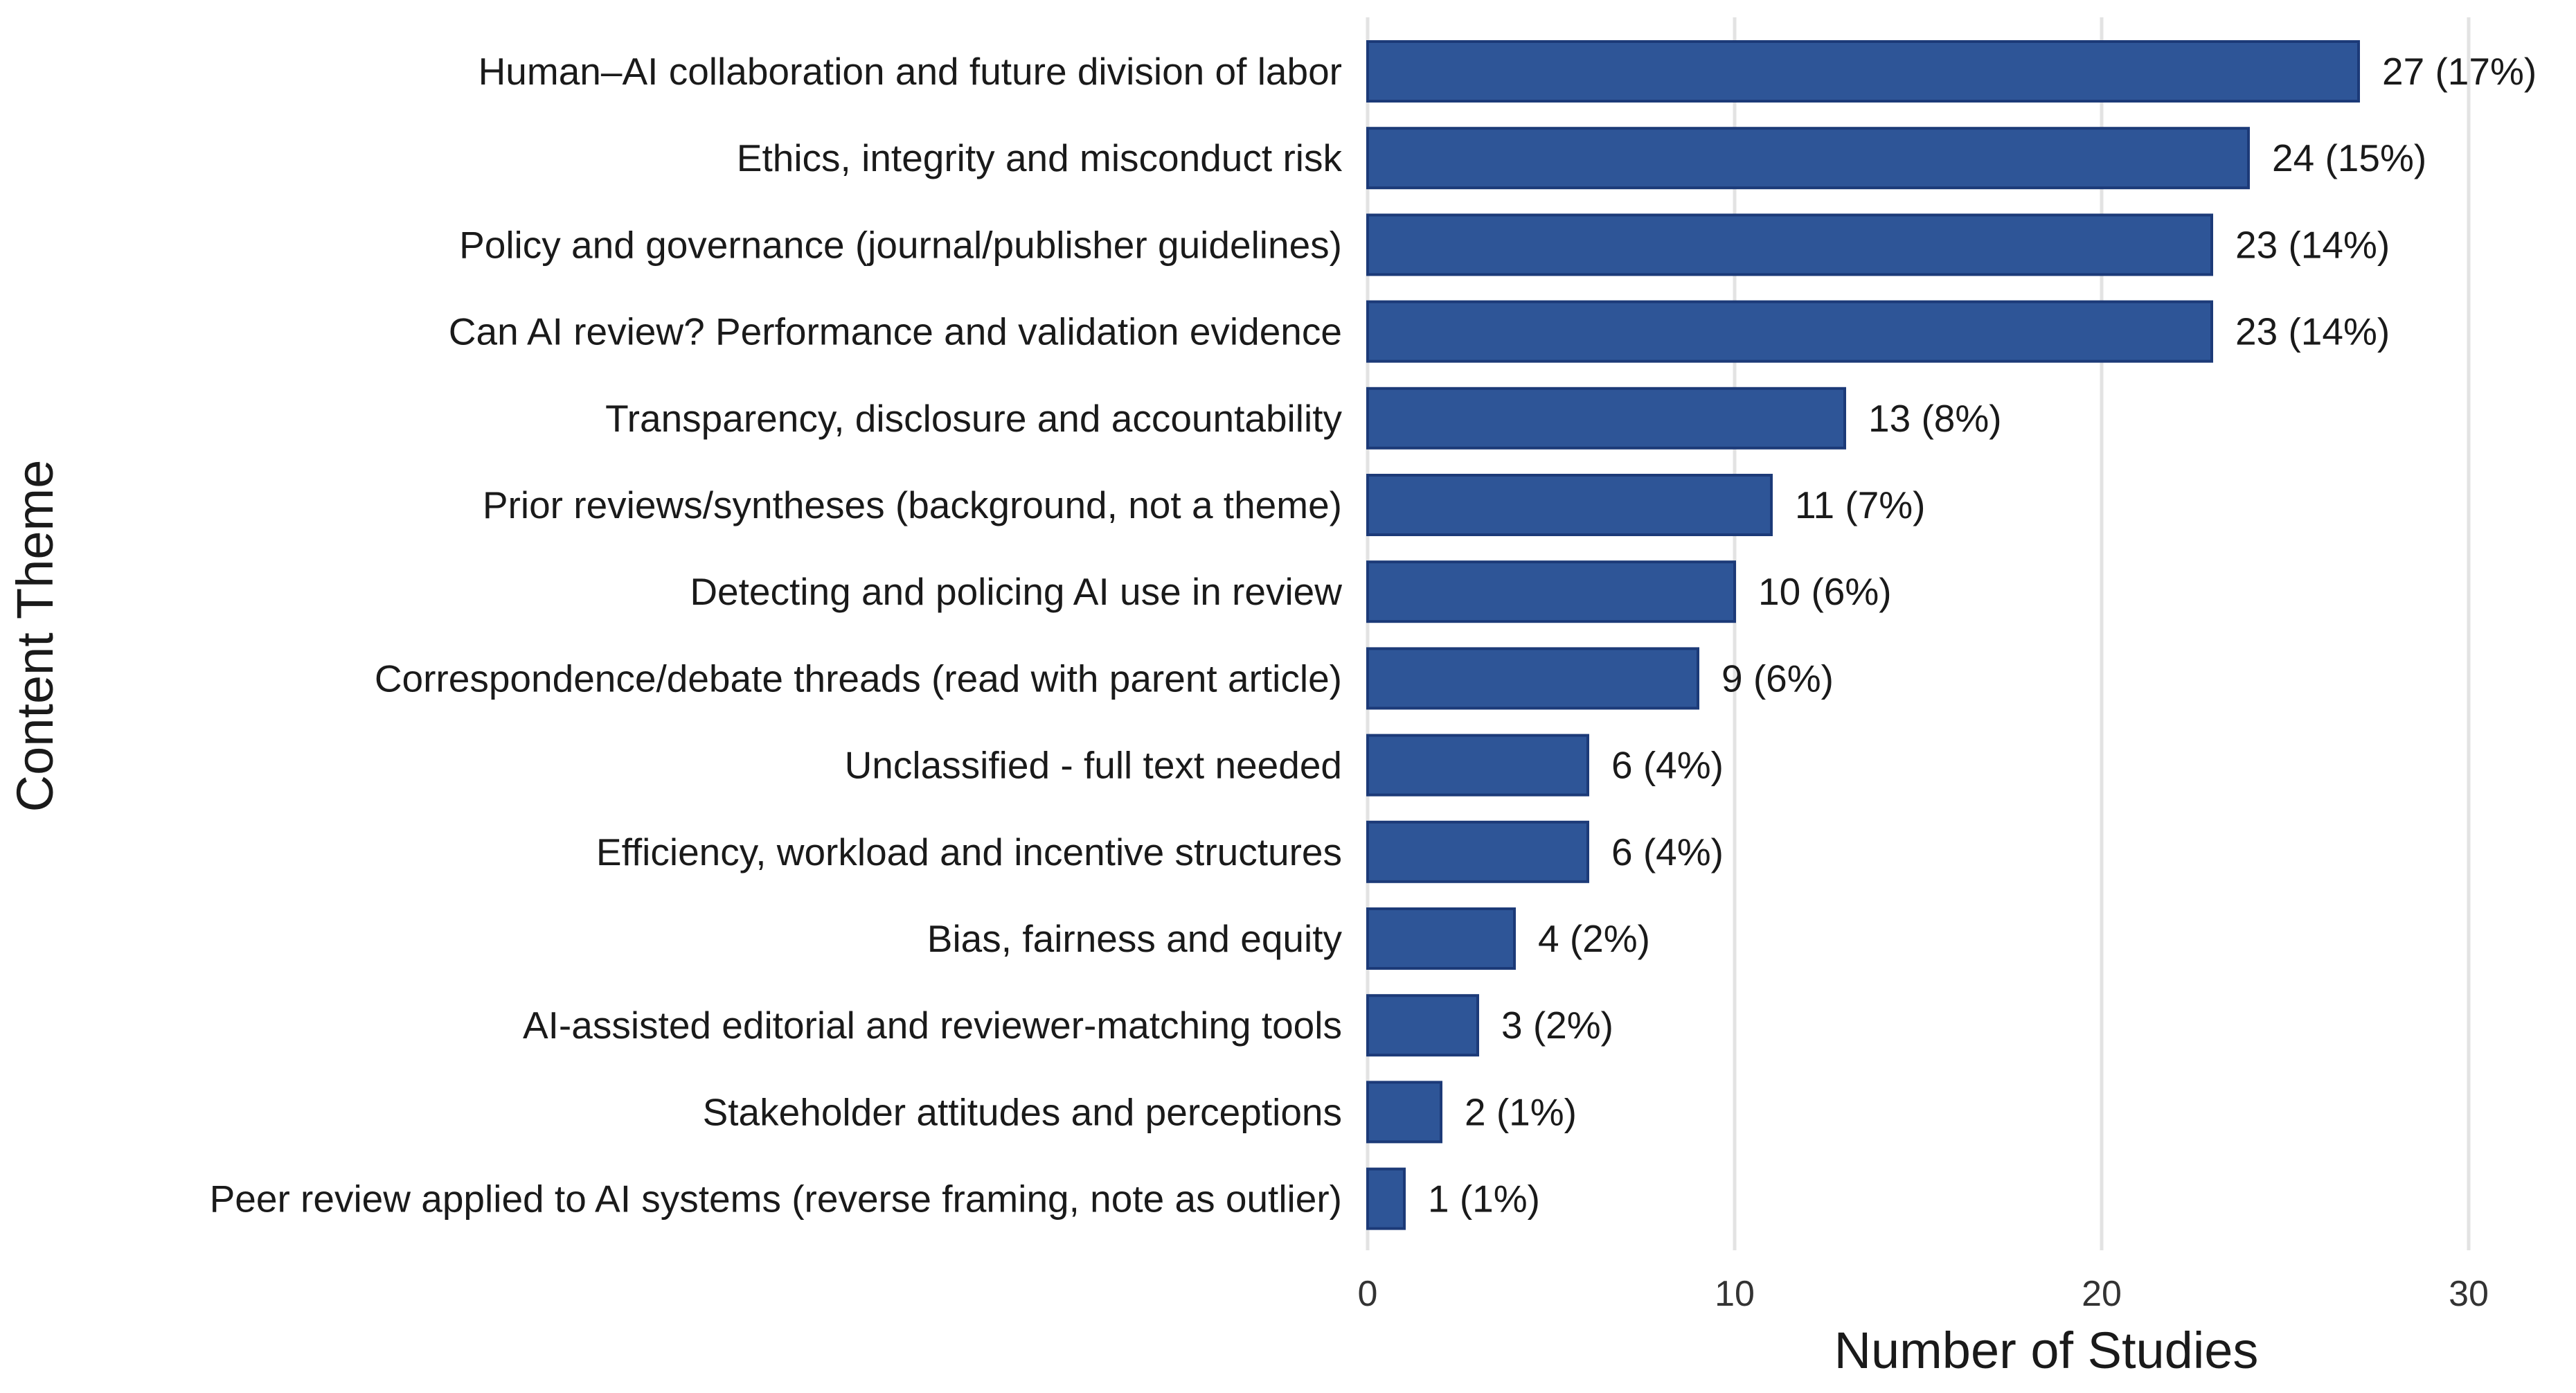  Describe the element at coordinates (1935, 418) in the screenshot. I see `data-label: 13 (8%)` at that location.